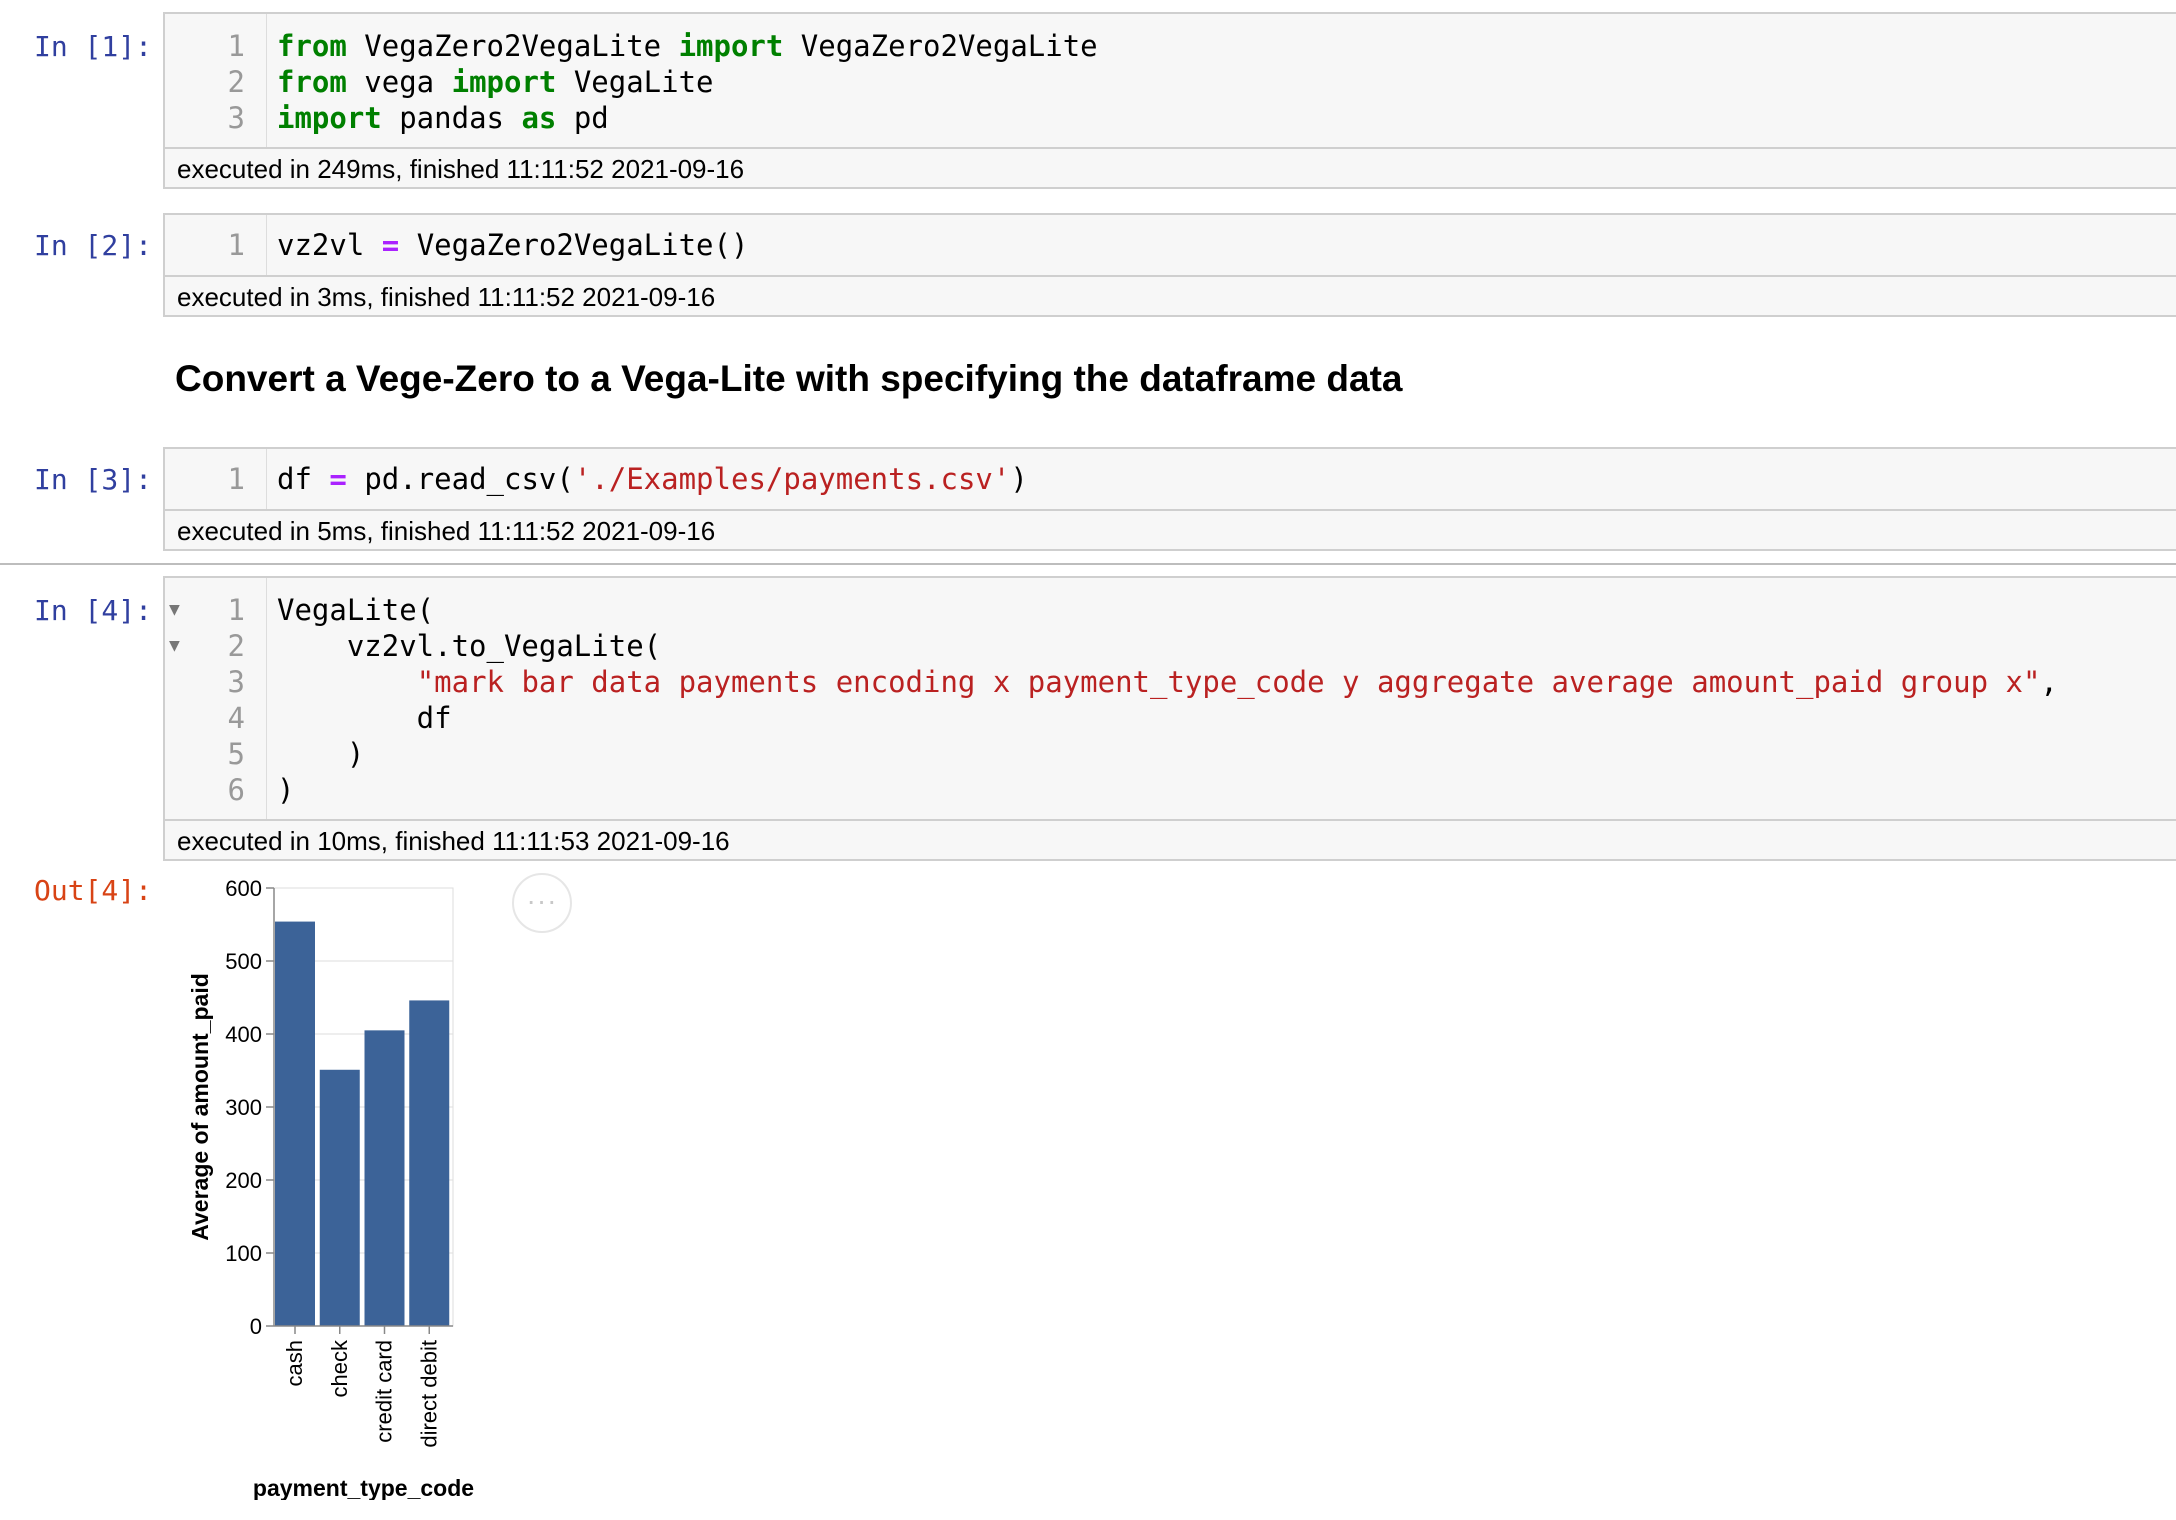 This screenshot has height=1520, width=2176. Describe the element at coordinates (256, 1326) in the screenshot. I see `y-tick-label: 0` at that location.